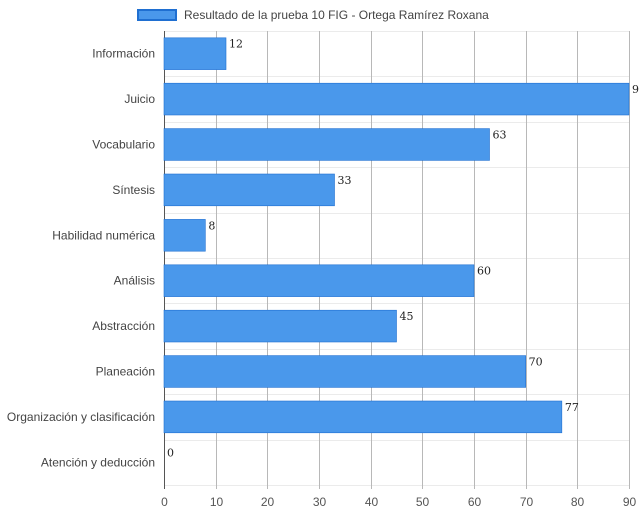  What do you see at coordinates (81, 417) in the screenshot?
I see `category-label: Organización y clasificación` at bounding box center [81, 417].